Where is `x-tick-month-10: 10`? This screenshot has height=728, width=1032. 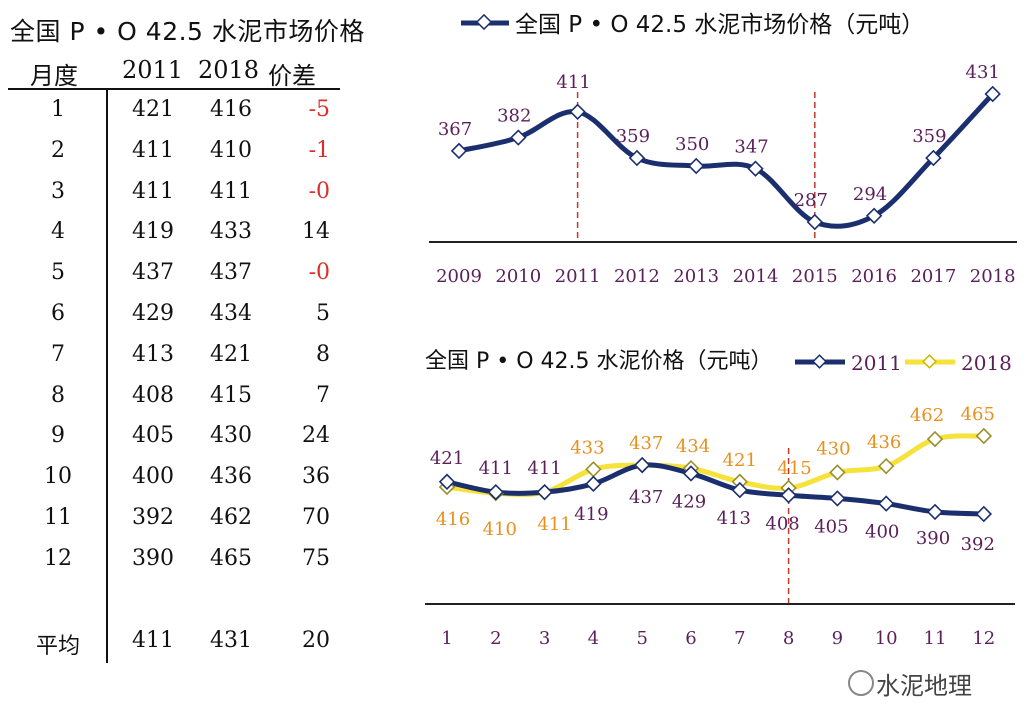
x-tick-month-10: 10 is located at coordinates (886, 638).